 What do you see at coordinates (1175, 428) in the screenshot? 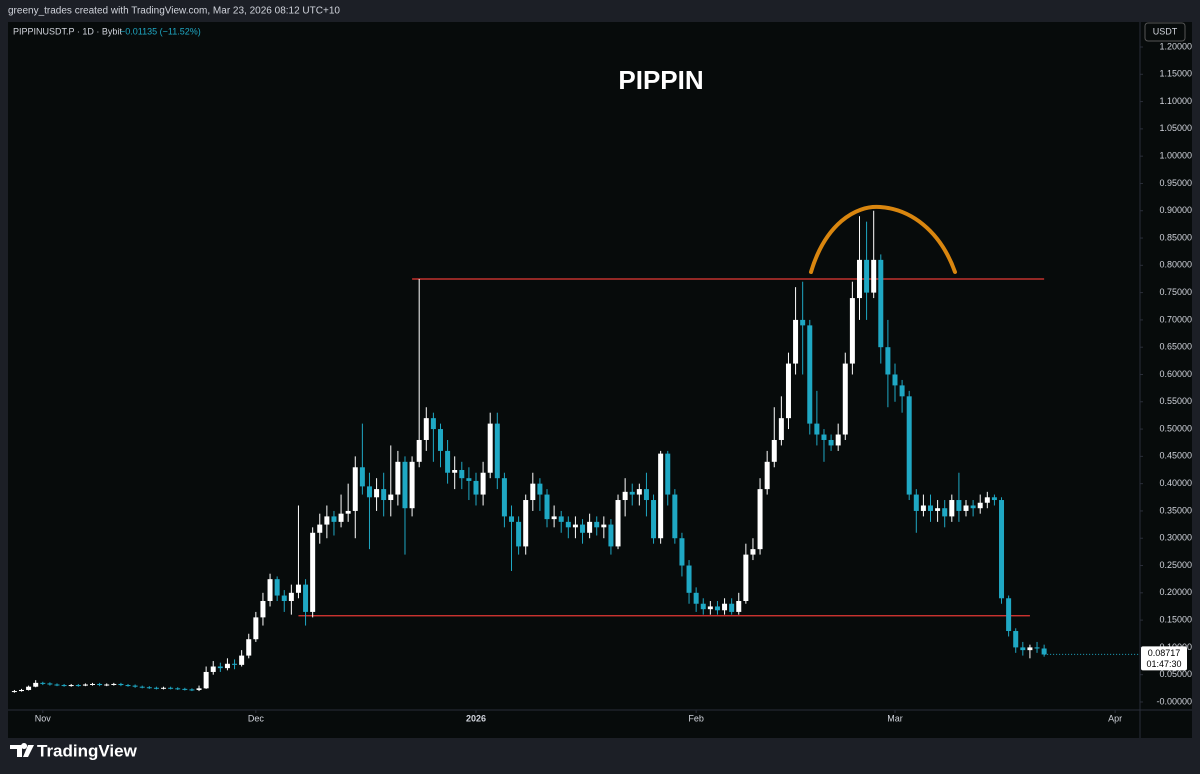
I see `y-tick-label: 0.50000` at bounding box center [1175, 428].